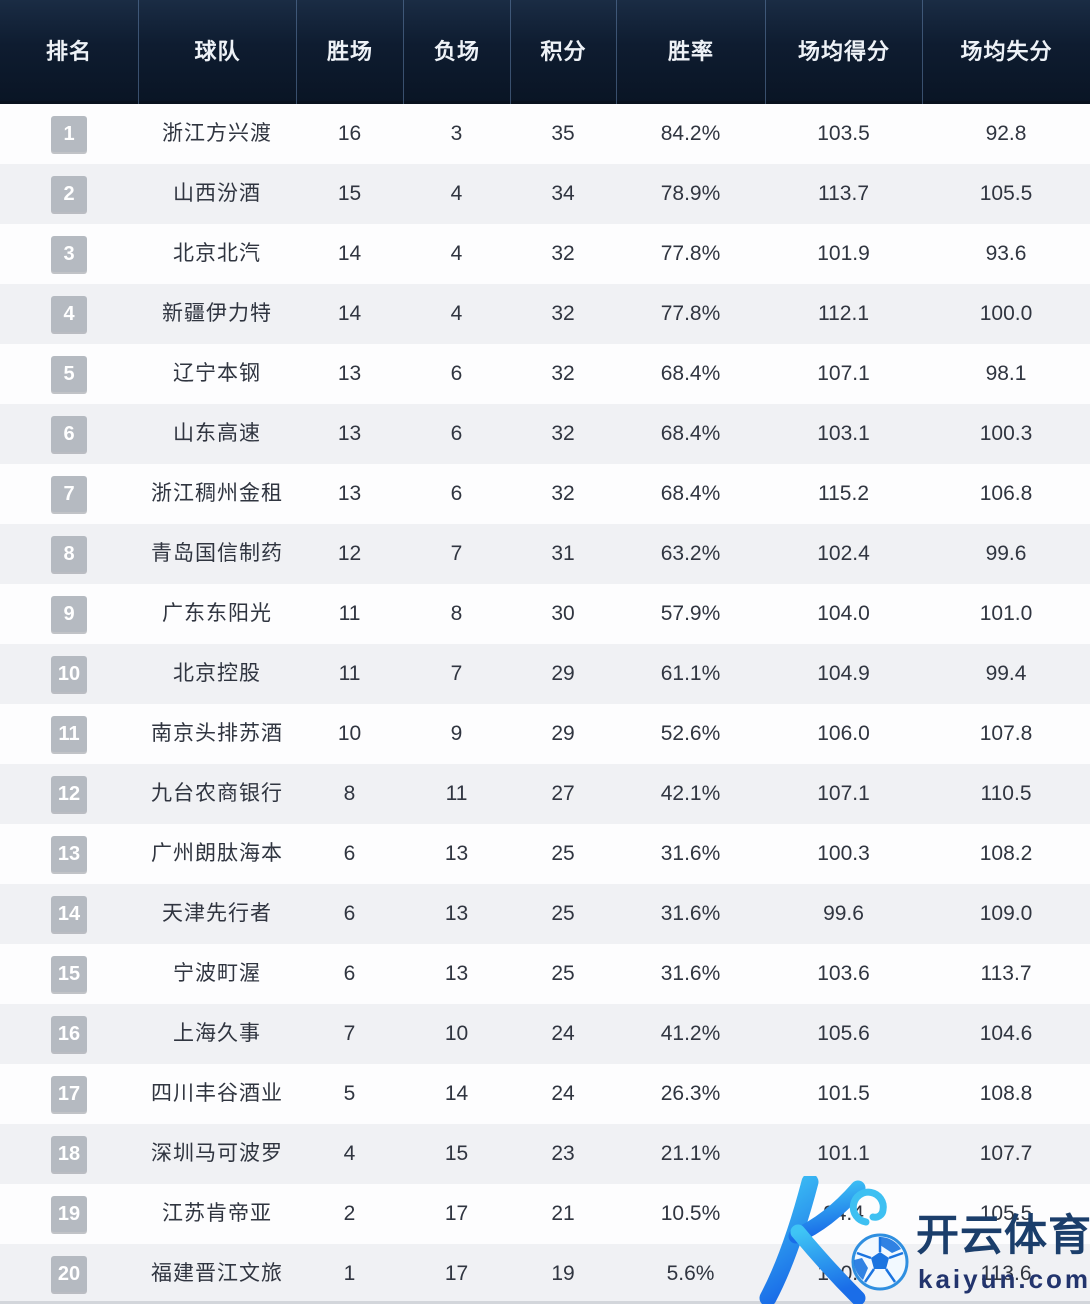 The height and width of the screenshot is (1304, 1090). I want to click on rank-badge: 3, so click(69, 254).